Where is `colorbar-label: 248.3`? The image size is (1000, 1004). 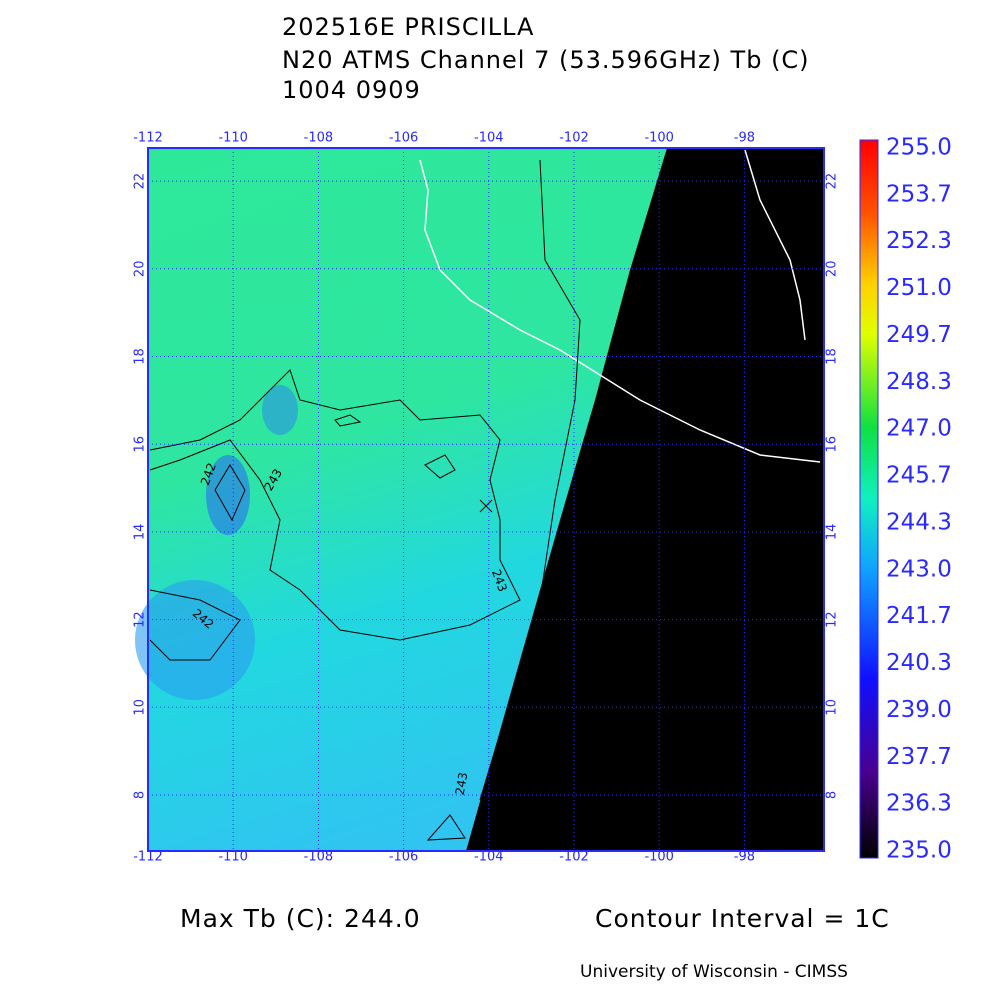
colorbar-label: 248.3 is located at coordinates (919, 382).